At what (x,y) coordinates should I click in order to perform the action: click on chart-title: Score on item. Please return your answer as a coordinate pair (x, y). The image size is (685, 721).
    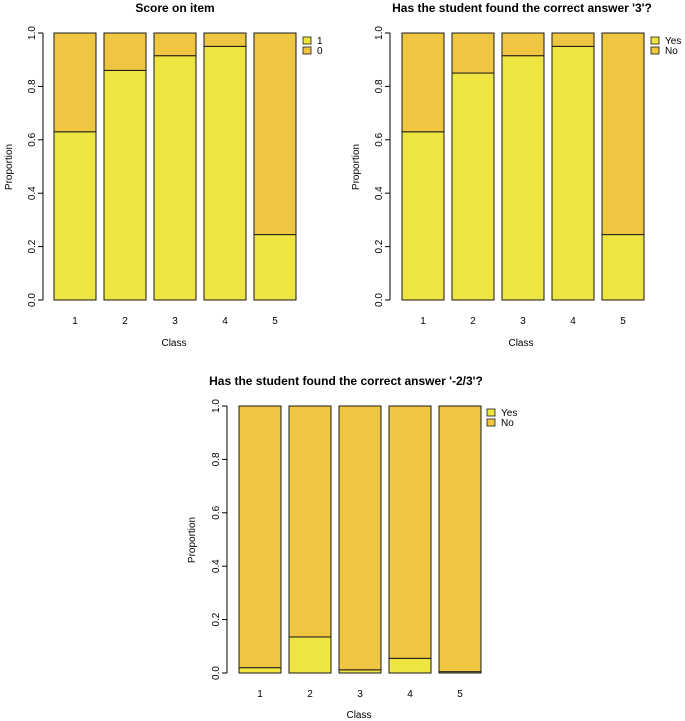
    Looking at the image, I should click on (174, 8).